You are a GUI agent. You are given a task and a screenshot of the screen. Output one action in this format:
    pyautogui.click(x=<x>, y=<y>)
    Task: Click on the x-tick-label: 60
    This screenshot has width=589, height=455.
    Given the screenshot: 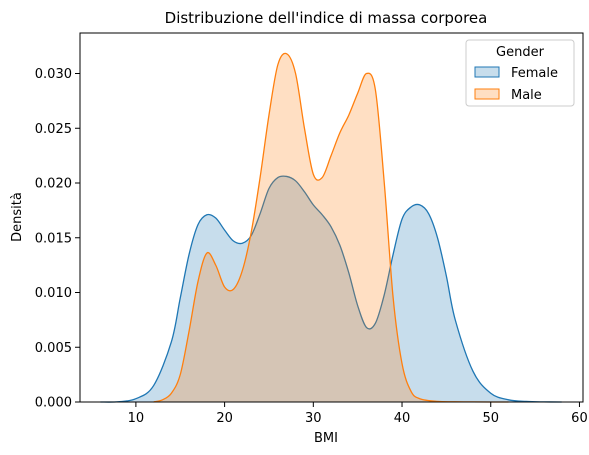 What is the action you would take?
    pyautogui.click(x=579, y=418)
    